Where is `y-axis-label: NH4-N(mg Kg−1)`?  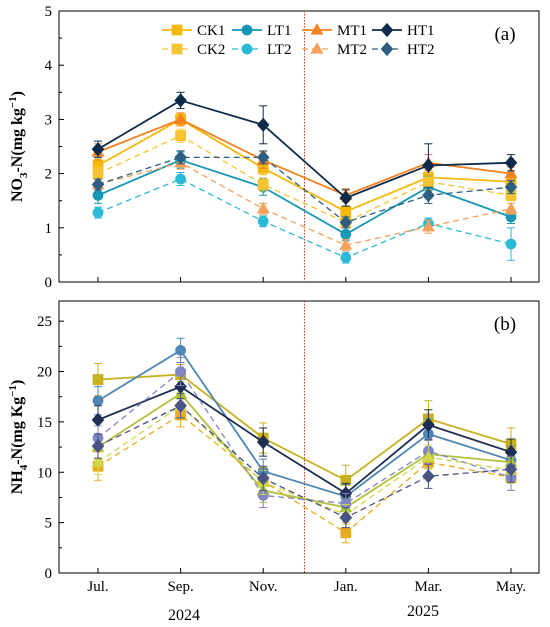
y-axis-label: NH4-N(mg Kg−1) is located at coordinates (18, 437).